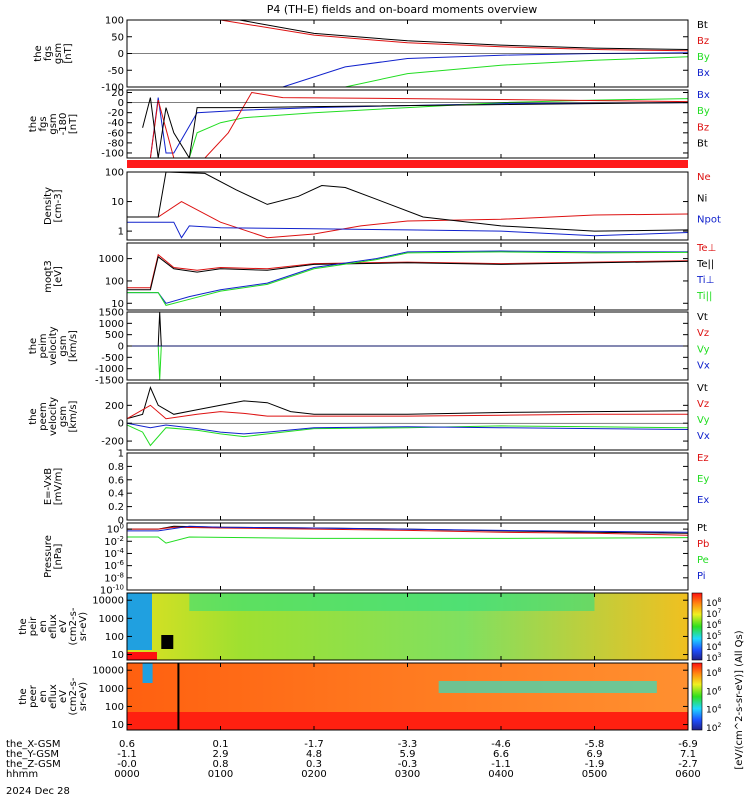 The height and width of the screenshot is (800, 750). Describe the element at coordinates (117, 37) in the screenshot. I see `y-tick-label: 50` at that location.